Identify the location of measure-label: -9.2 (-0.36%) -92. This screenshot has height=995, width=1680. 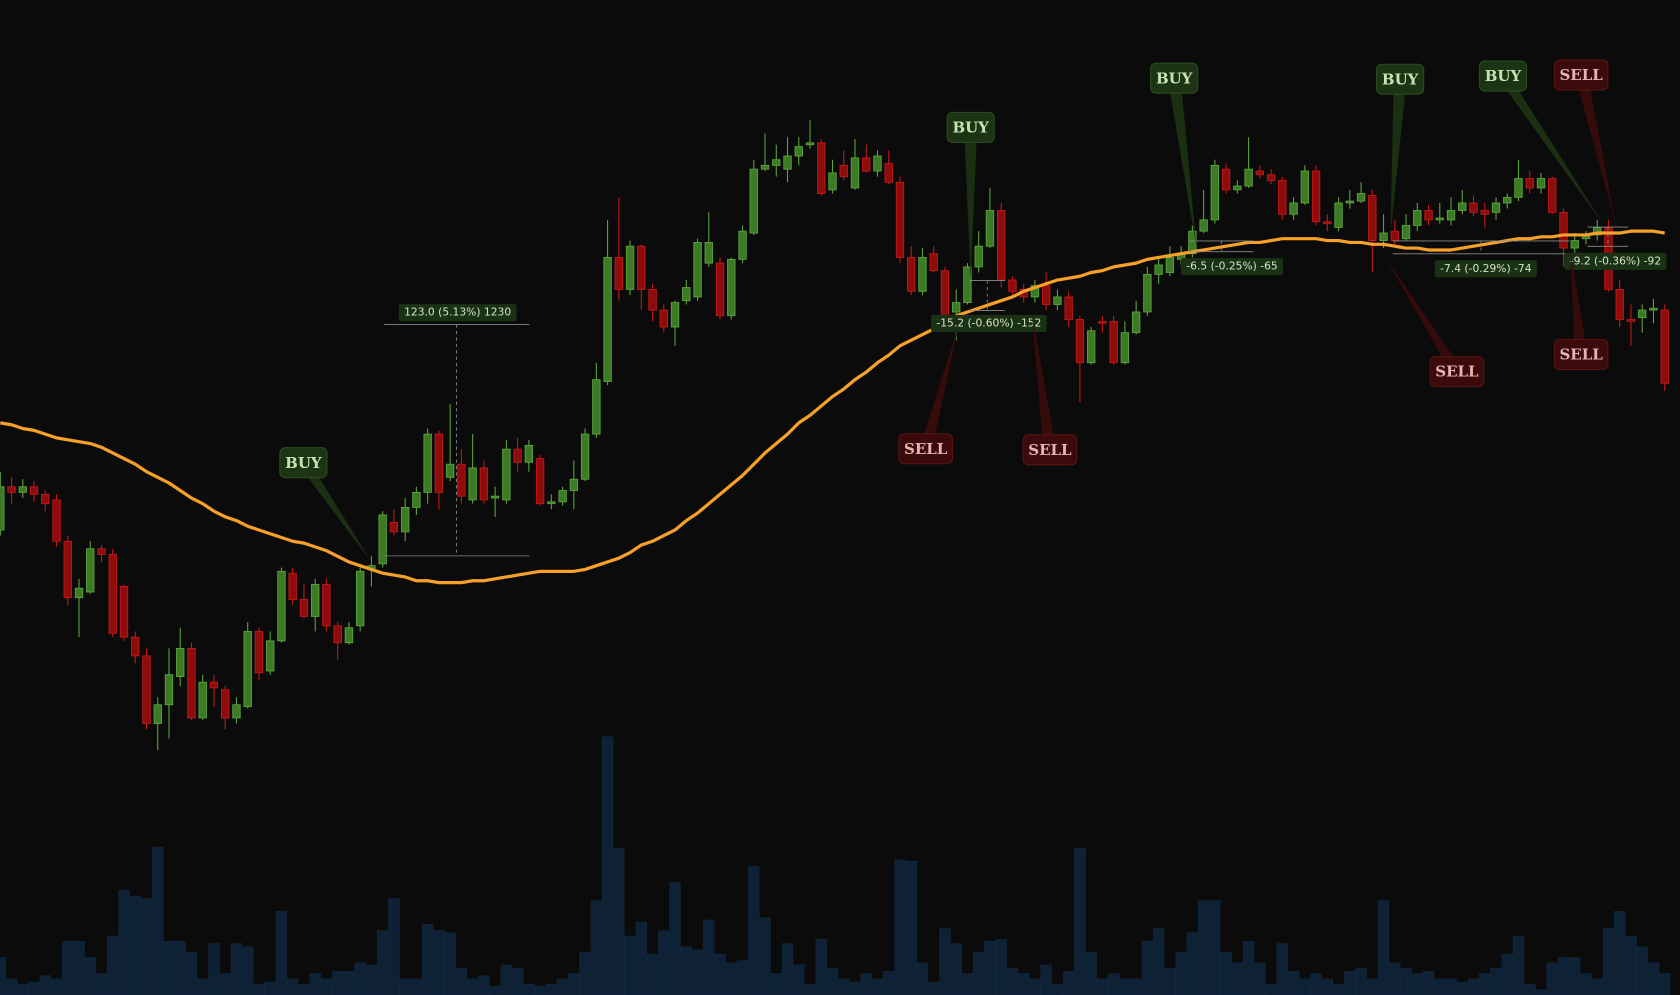
(1615, 260).